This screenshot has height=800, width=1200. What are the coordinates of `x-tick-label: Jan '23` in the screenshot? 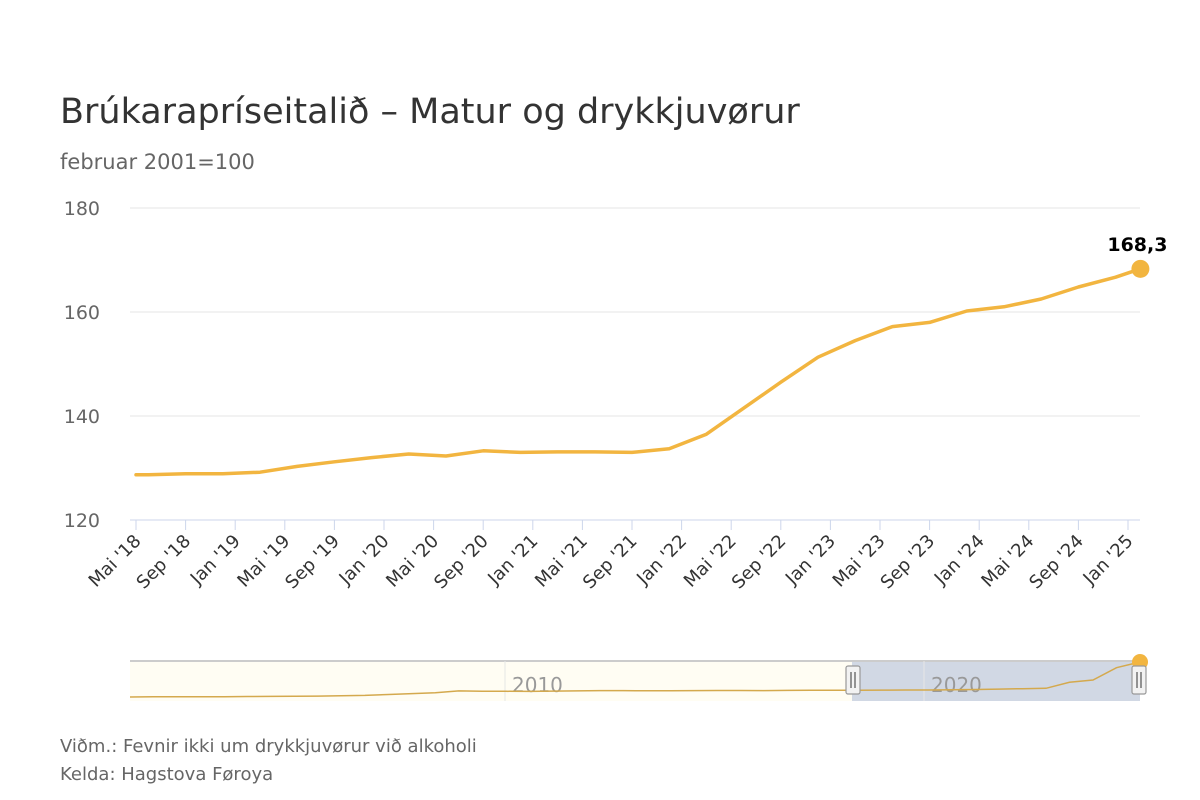 It's located at (810, 560).